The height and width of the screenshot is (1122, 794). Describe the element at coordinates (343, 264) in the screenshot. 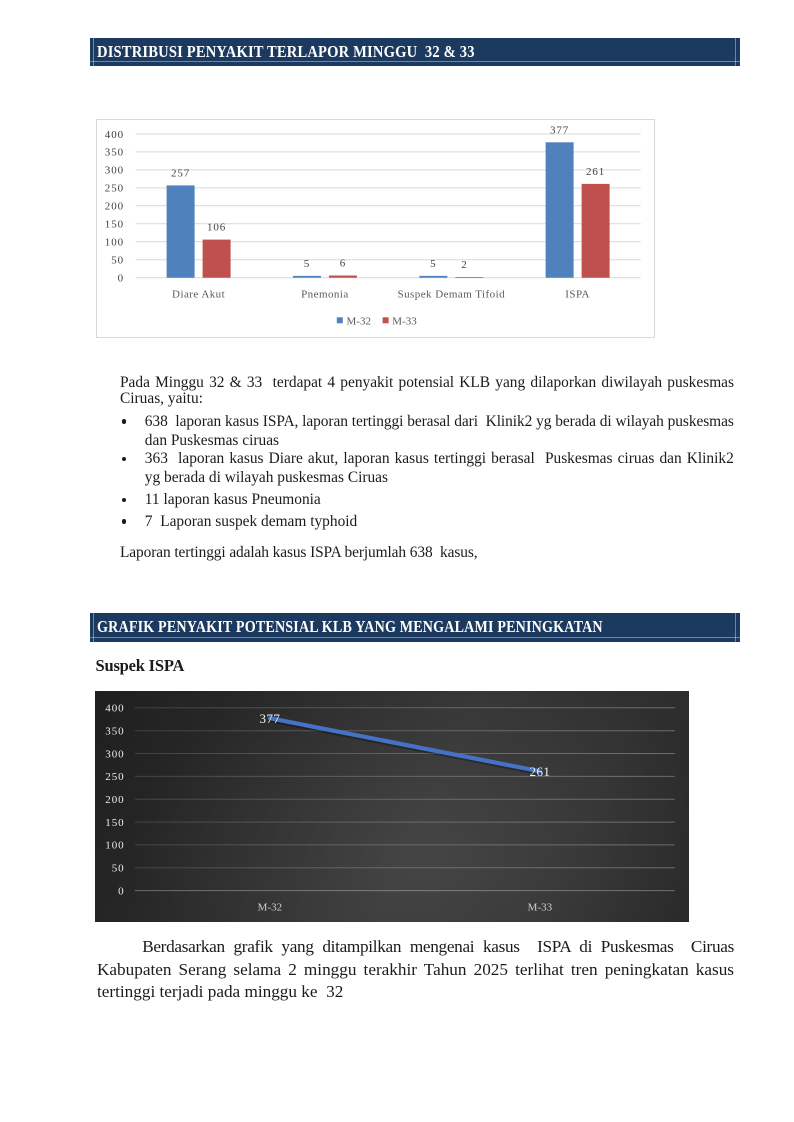

I see `svg-text: 6` at that location.